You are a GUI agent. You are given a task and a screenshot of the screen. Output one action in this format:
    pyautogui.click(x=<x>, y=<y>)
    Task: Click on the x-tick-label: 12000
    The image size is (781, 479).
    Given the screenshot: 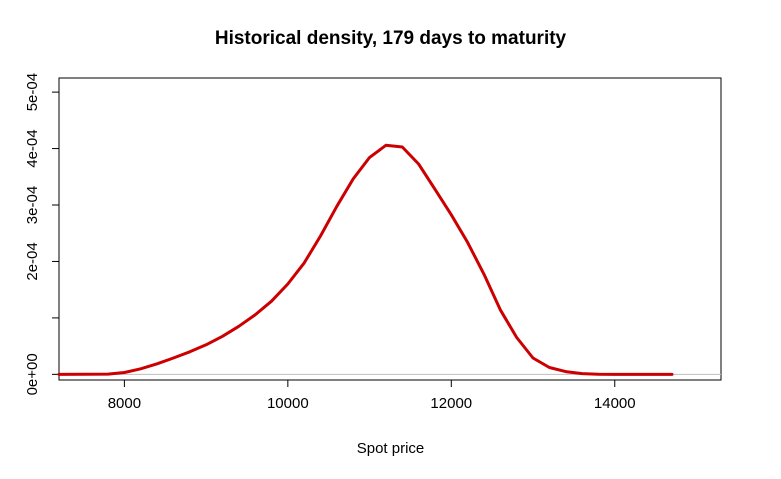 What is the action you would take?
    pyautogui.click(x=451, y=403)
    